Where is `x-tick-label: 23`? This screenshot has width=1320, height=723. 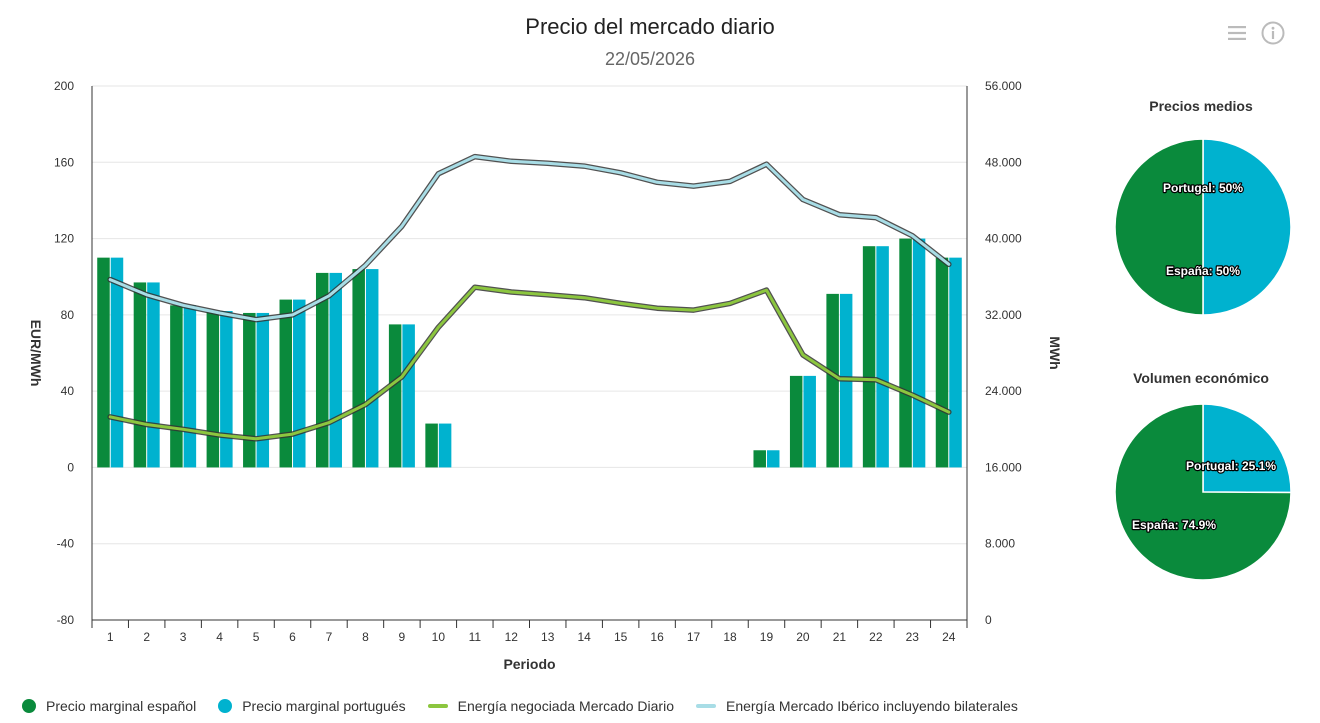 x-tick-label: 23 is located at coordinates (913, 637).